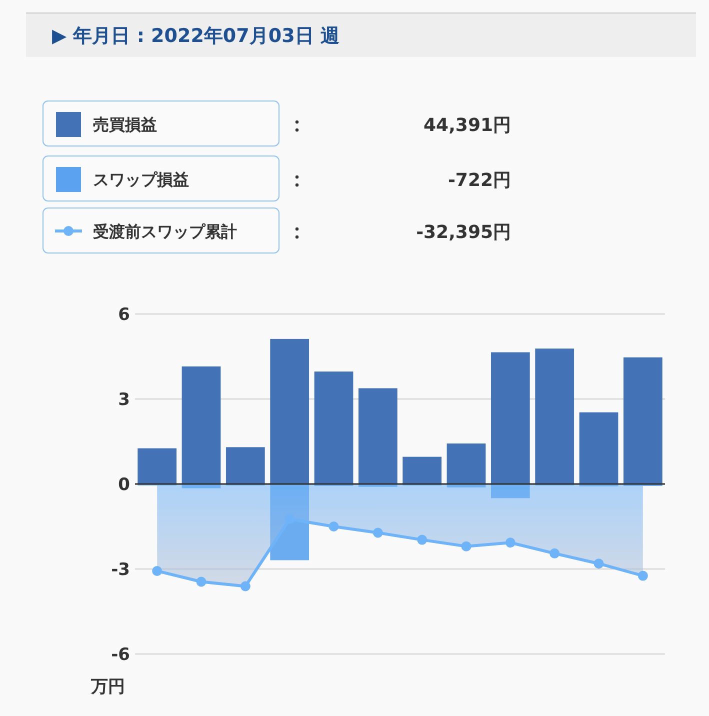 This screenshot has height=716, width=709. I want to click on text: -32,395円, so click(463, 232).